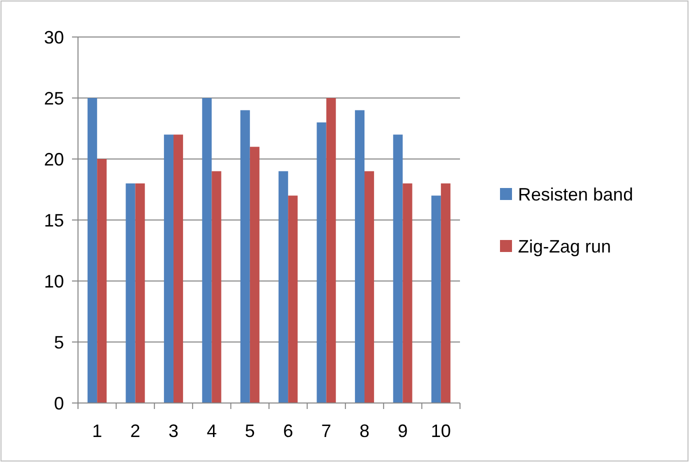  I want to click on legend-label: Resisten band, so click(576, 194).